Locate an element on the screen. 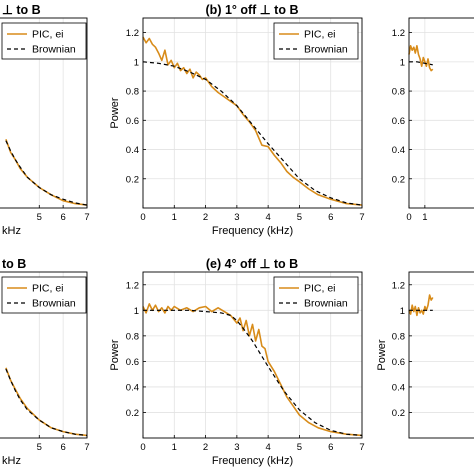 The image size is (474, 474). panel-bottom-left: 5 6 7 to B kHz PIC, ei Brownian is located at coordinates (45, 362).